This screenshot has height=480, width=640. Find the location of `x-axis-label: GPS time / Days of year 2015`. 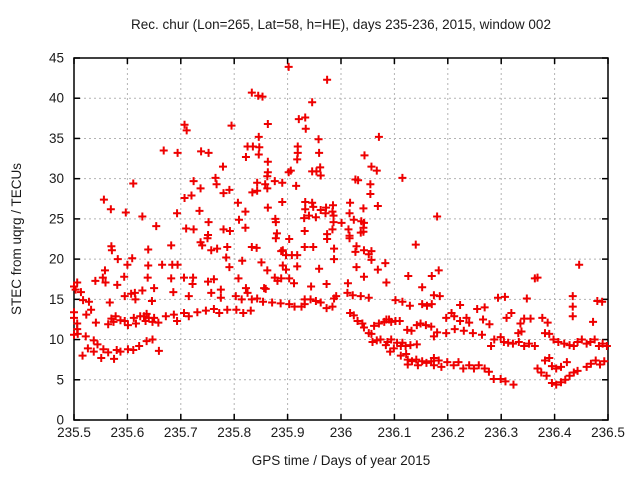

x-axis-label: GPS time / Days of year 2015 is located at coordinates (341, 460).